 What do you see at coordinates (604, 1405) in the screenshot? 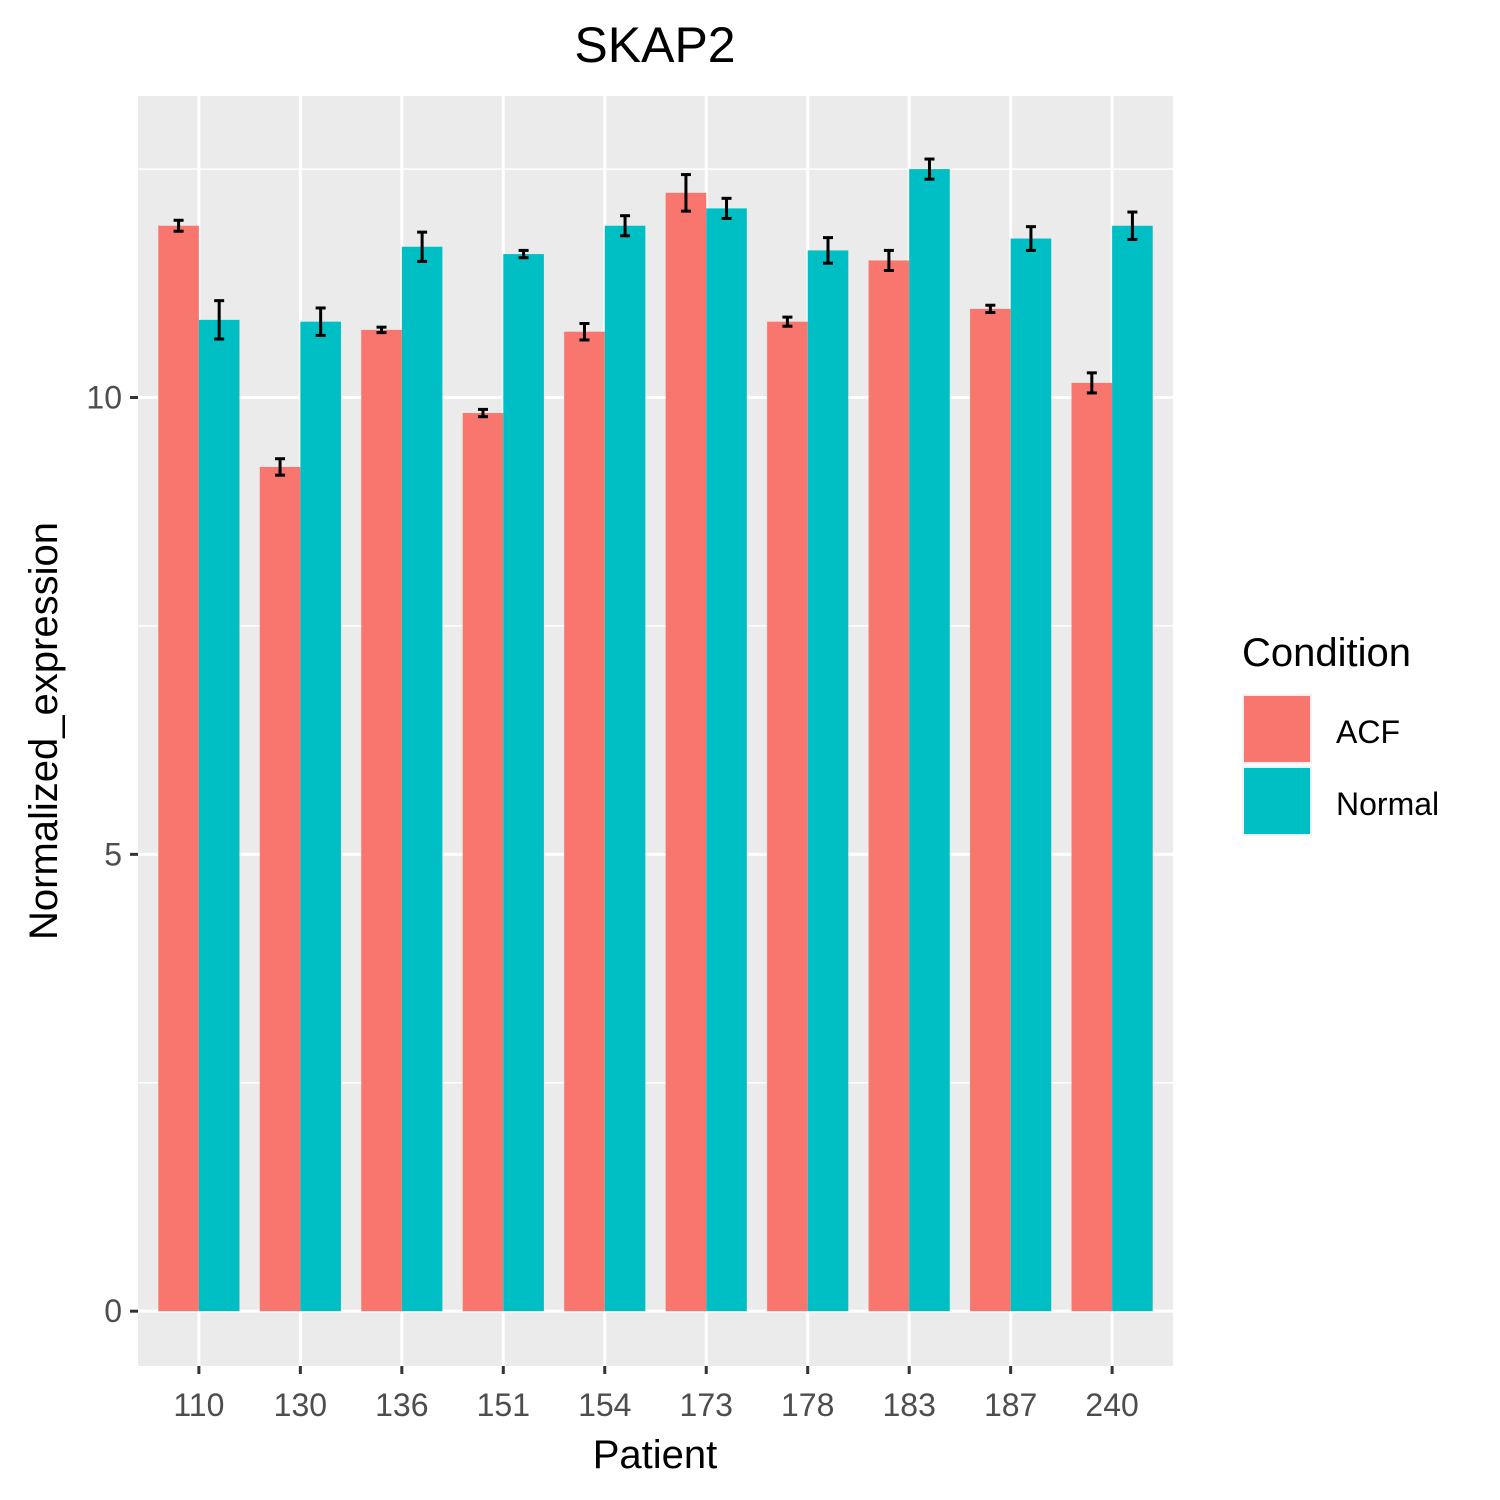
I see `x-tick-label: 154` at bounding box center [604, 1405].